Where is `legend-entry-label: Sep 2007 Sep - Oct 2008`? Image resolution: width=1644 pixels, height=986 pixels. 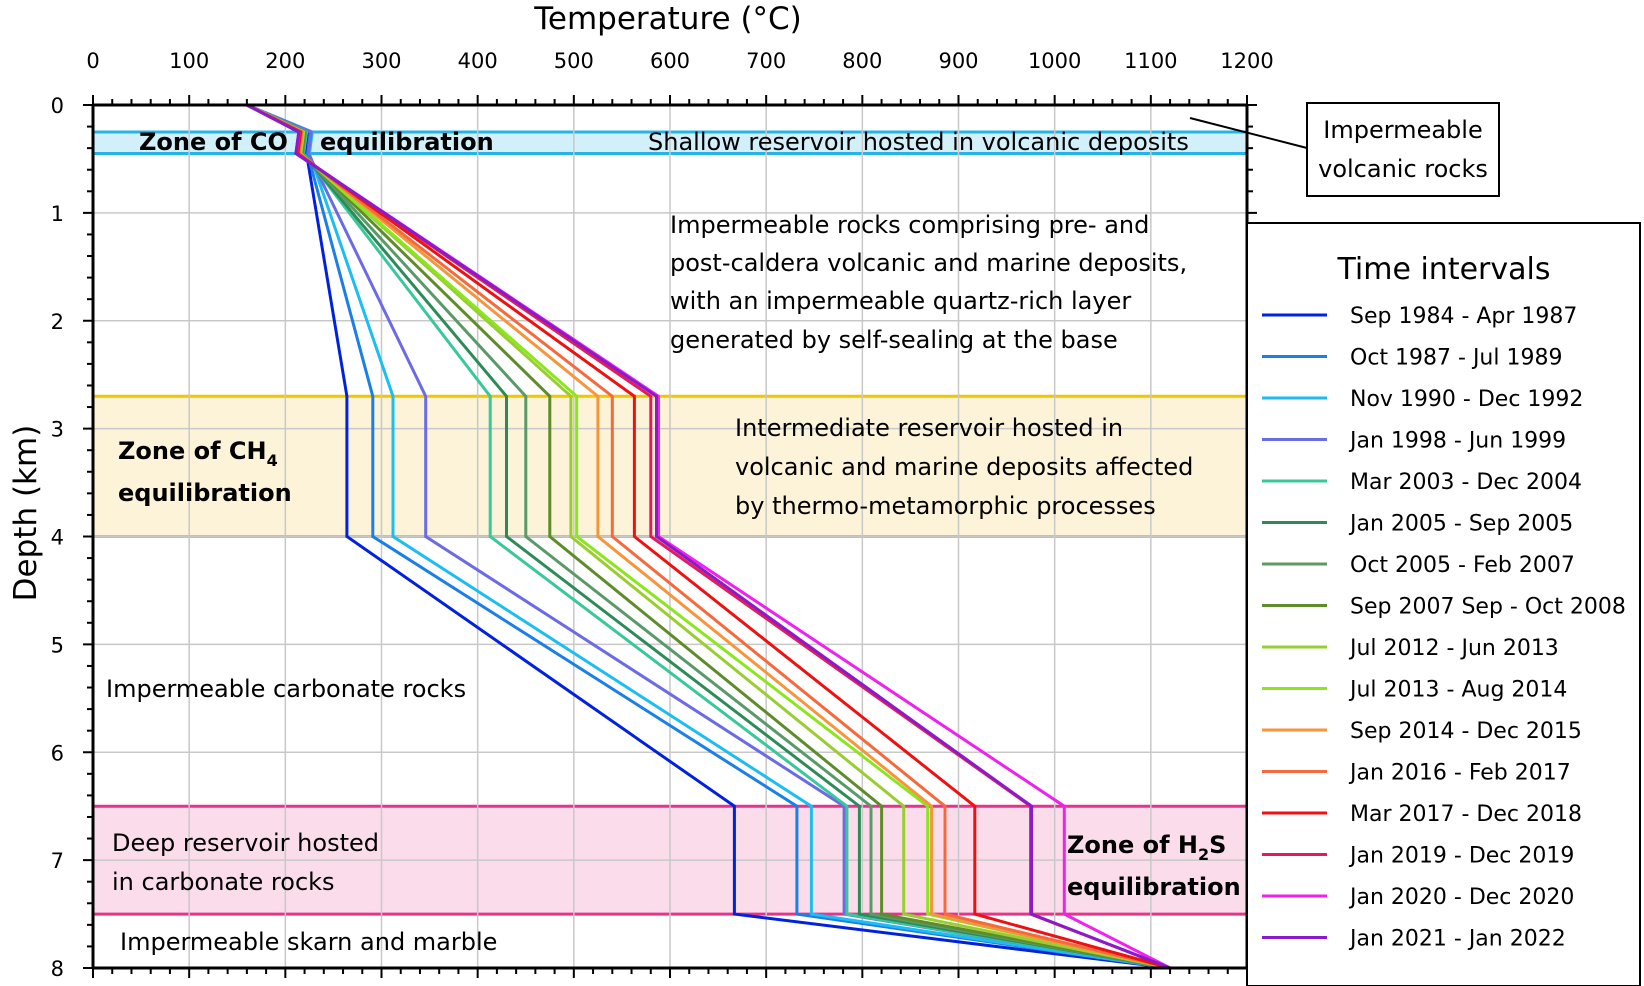 legend-entry-label: Sep 2007 Sep - Oct 2008 is located at coordinates (1488, 607).